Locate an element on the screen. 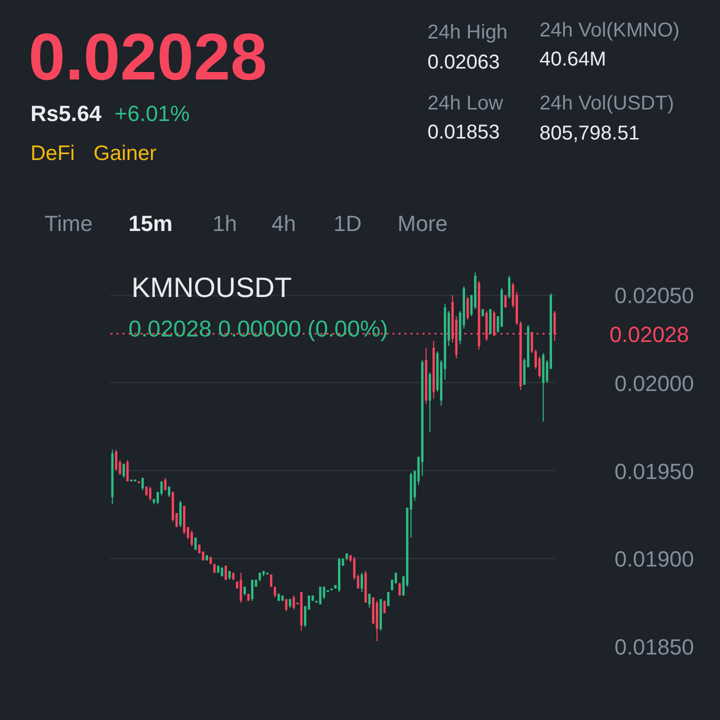  annotation: 0.02028 0.00000 (0.00%) is located at coordinates (258, 329).